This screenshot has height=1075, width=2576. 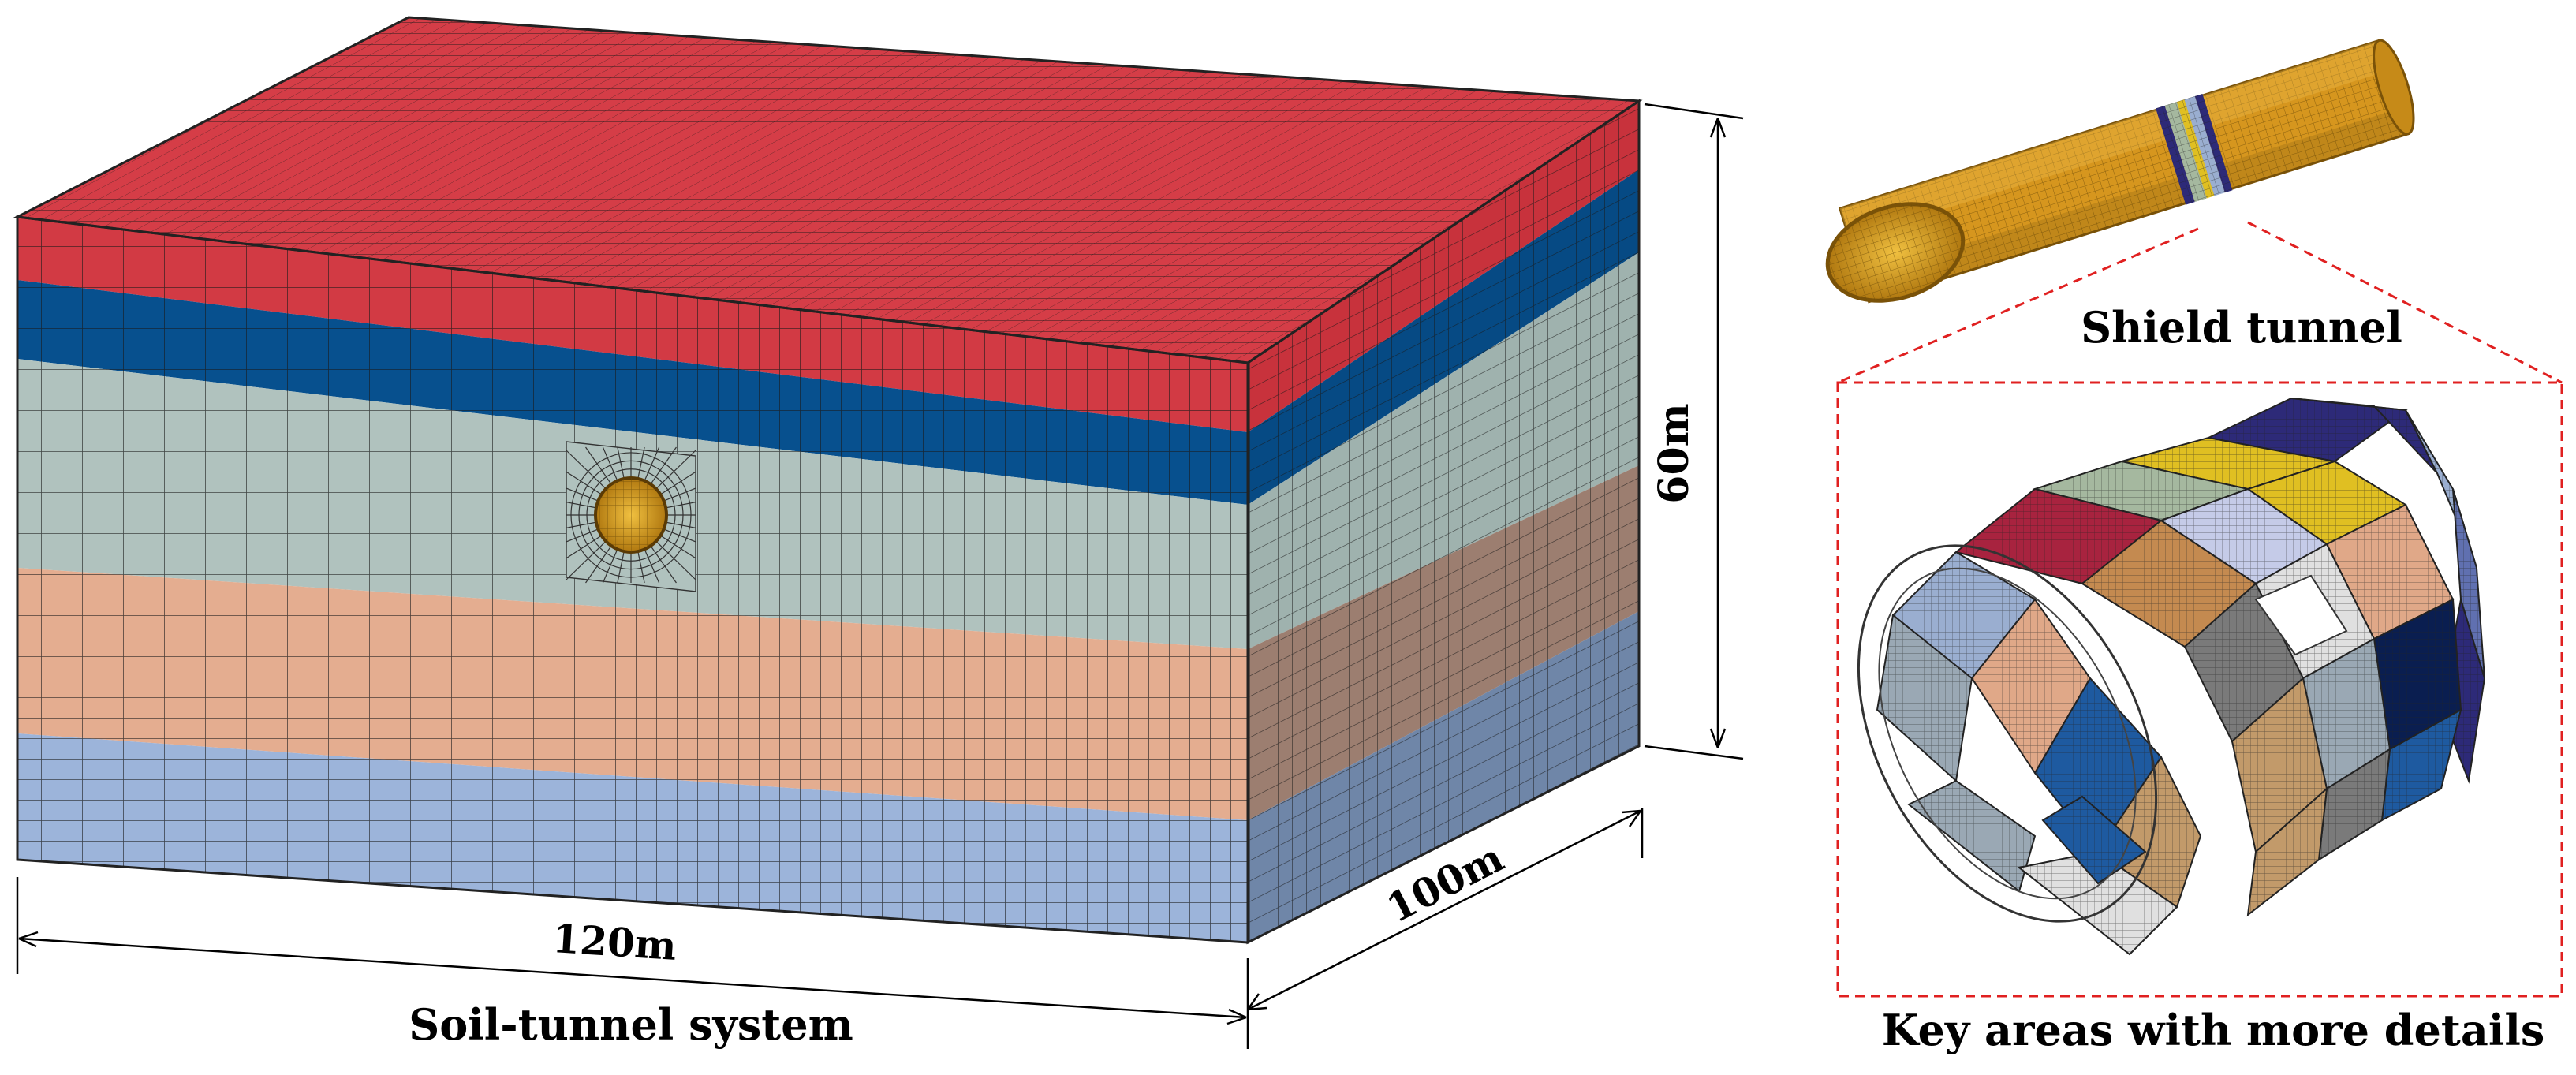 What do you see at coordinates (631, 516) in the screenshot?
I see `tunnel-refined-mesh` at bounding box center [631, 516].